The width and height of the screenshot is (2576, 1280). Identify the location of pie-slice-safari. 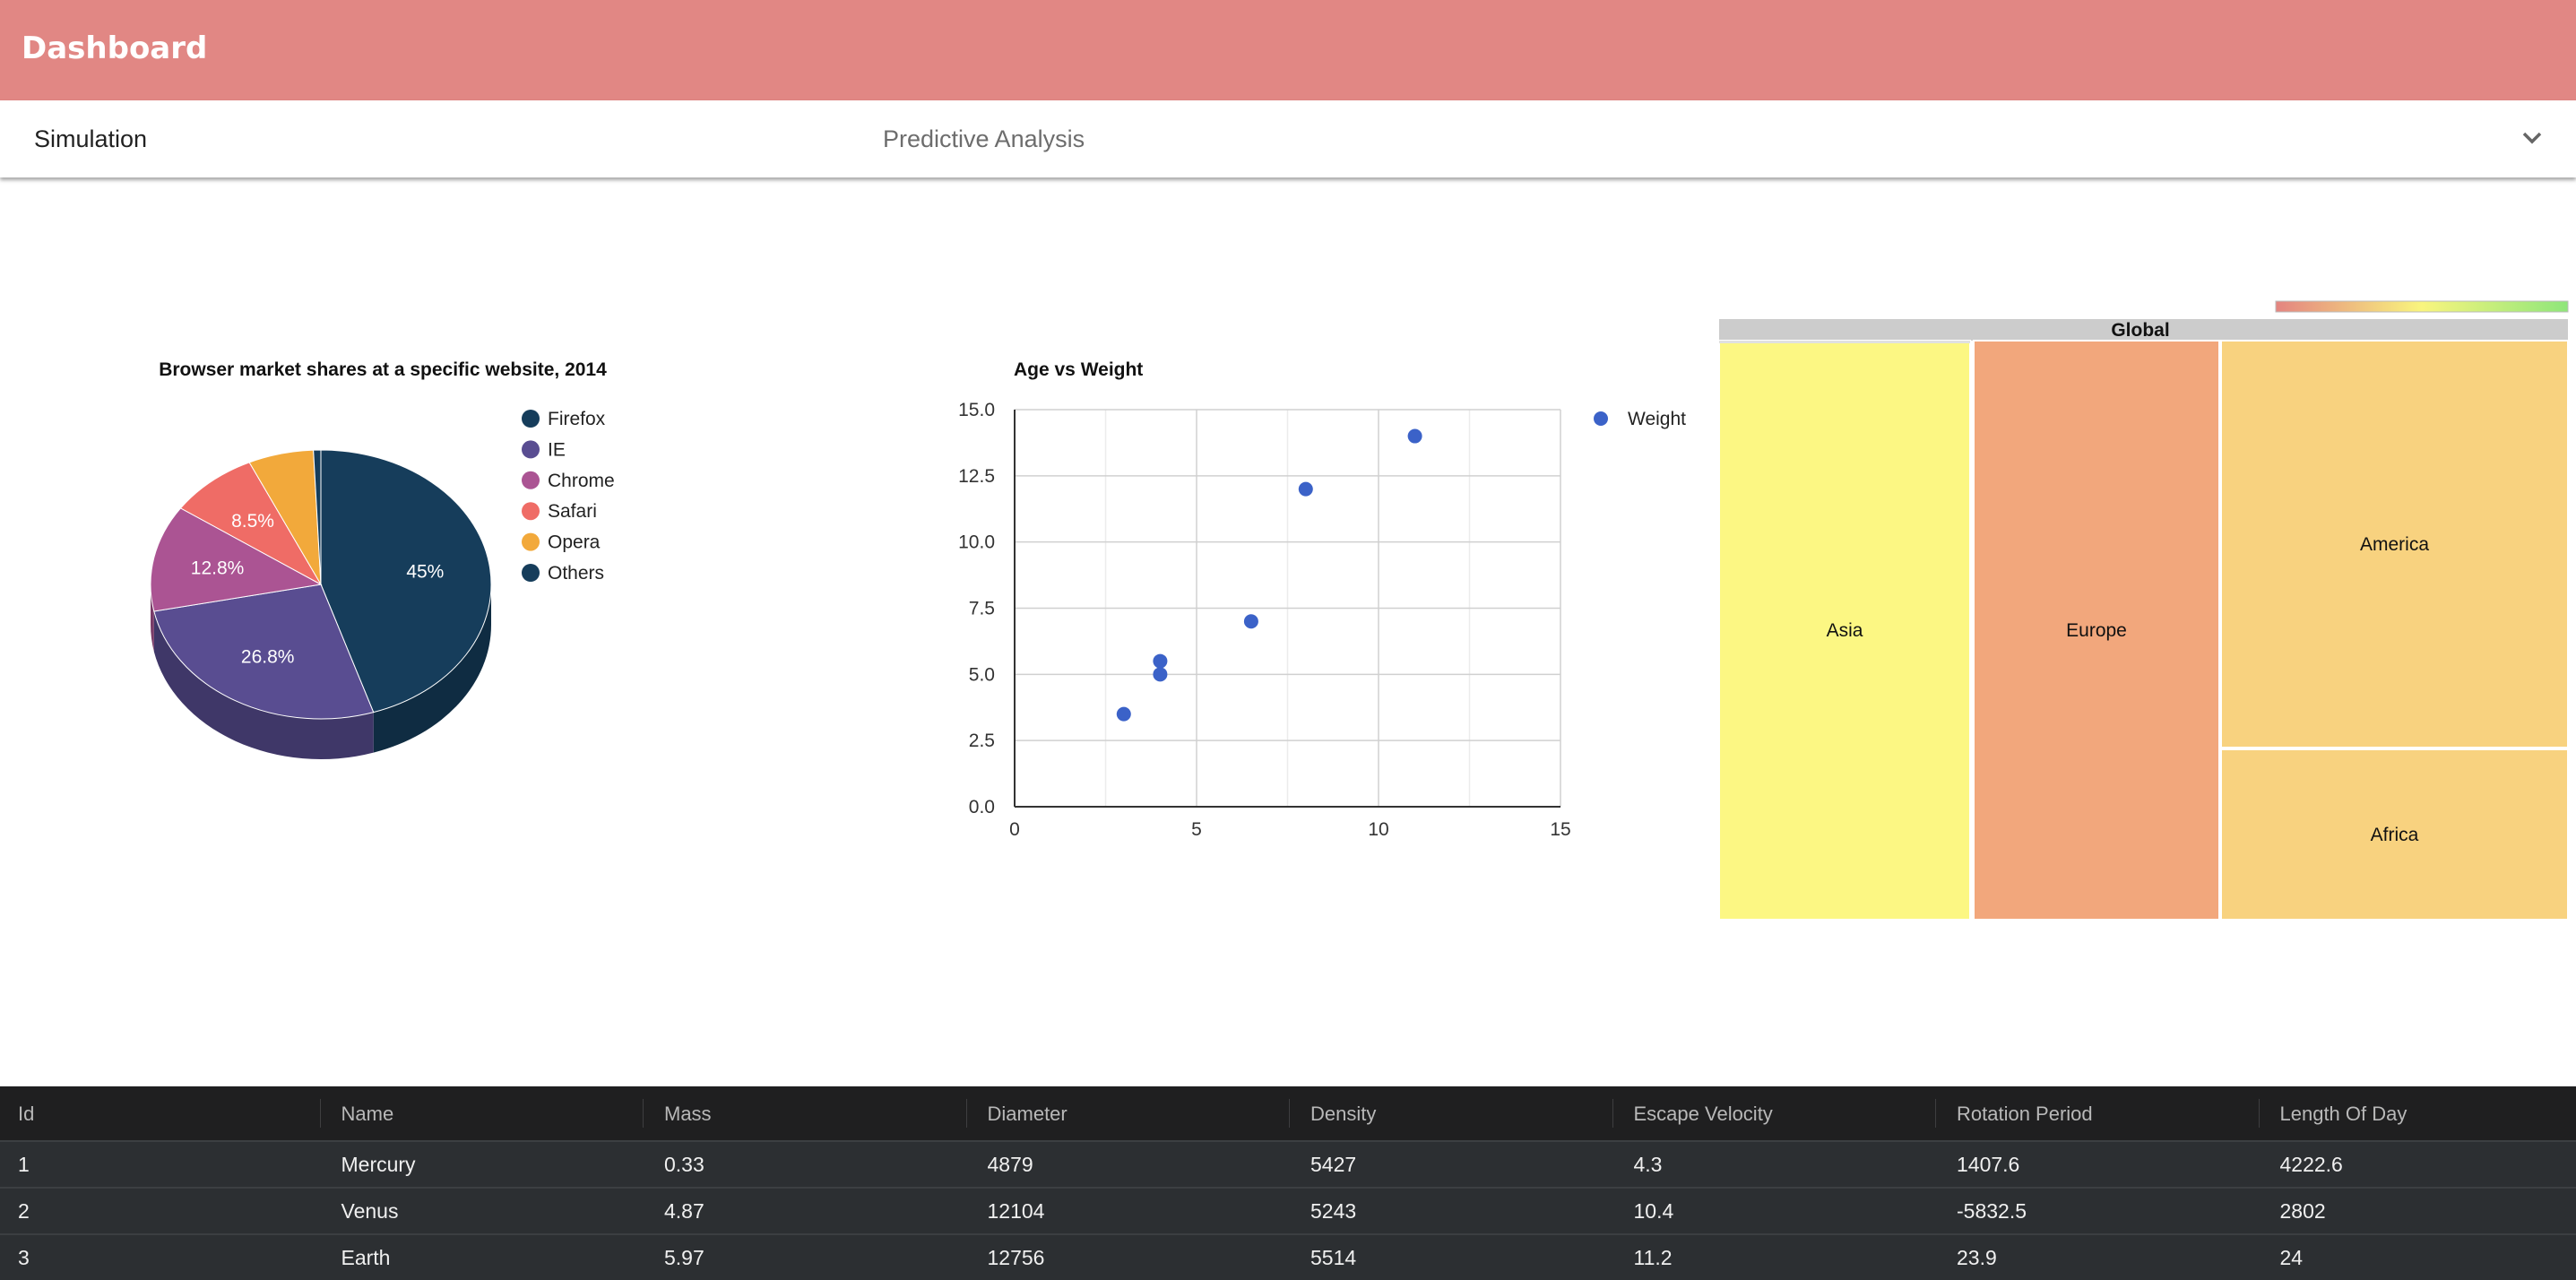
(251, 524).